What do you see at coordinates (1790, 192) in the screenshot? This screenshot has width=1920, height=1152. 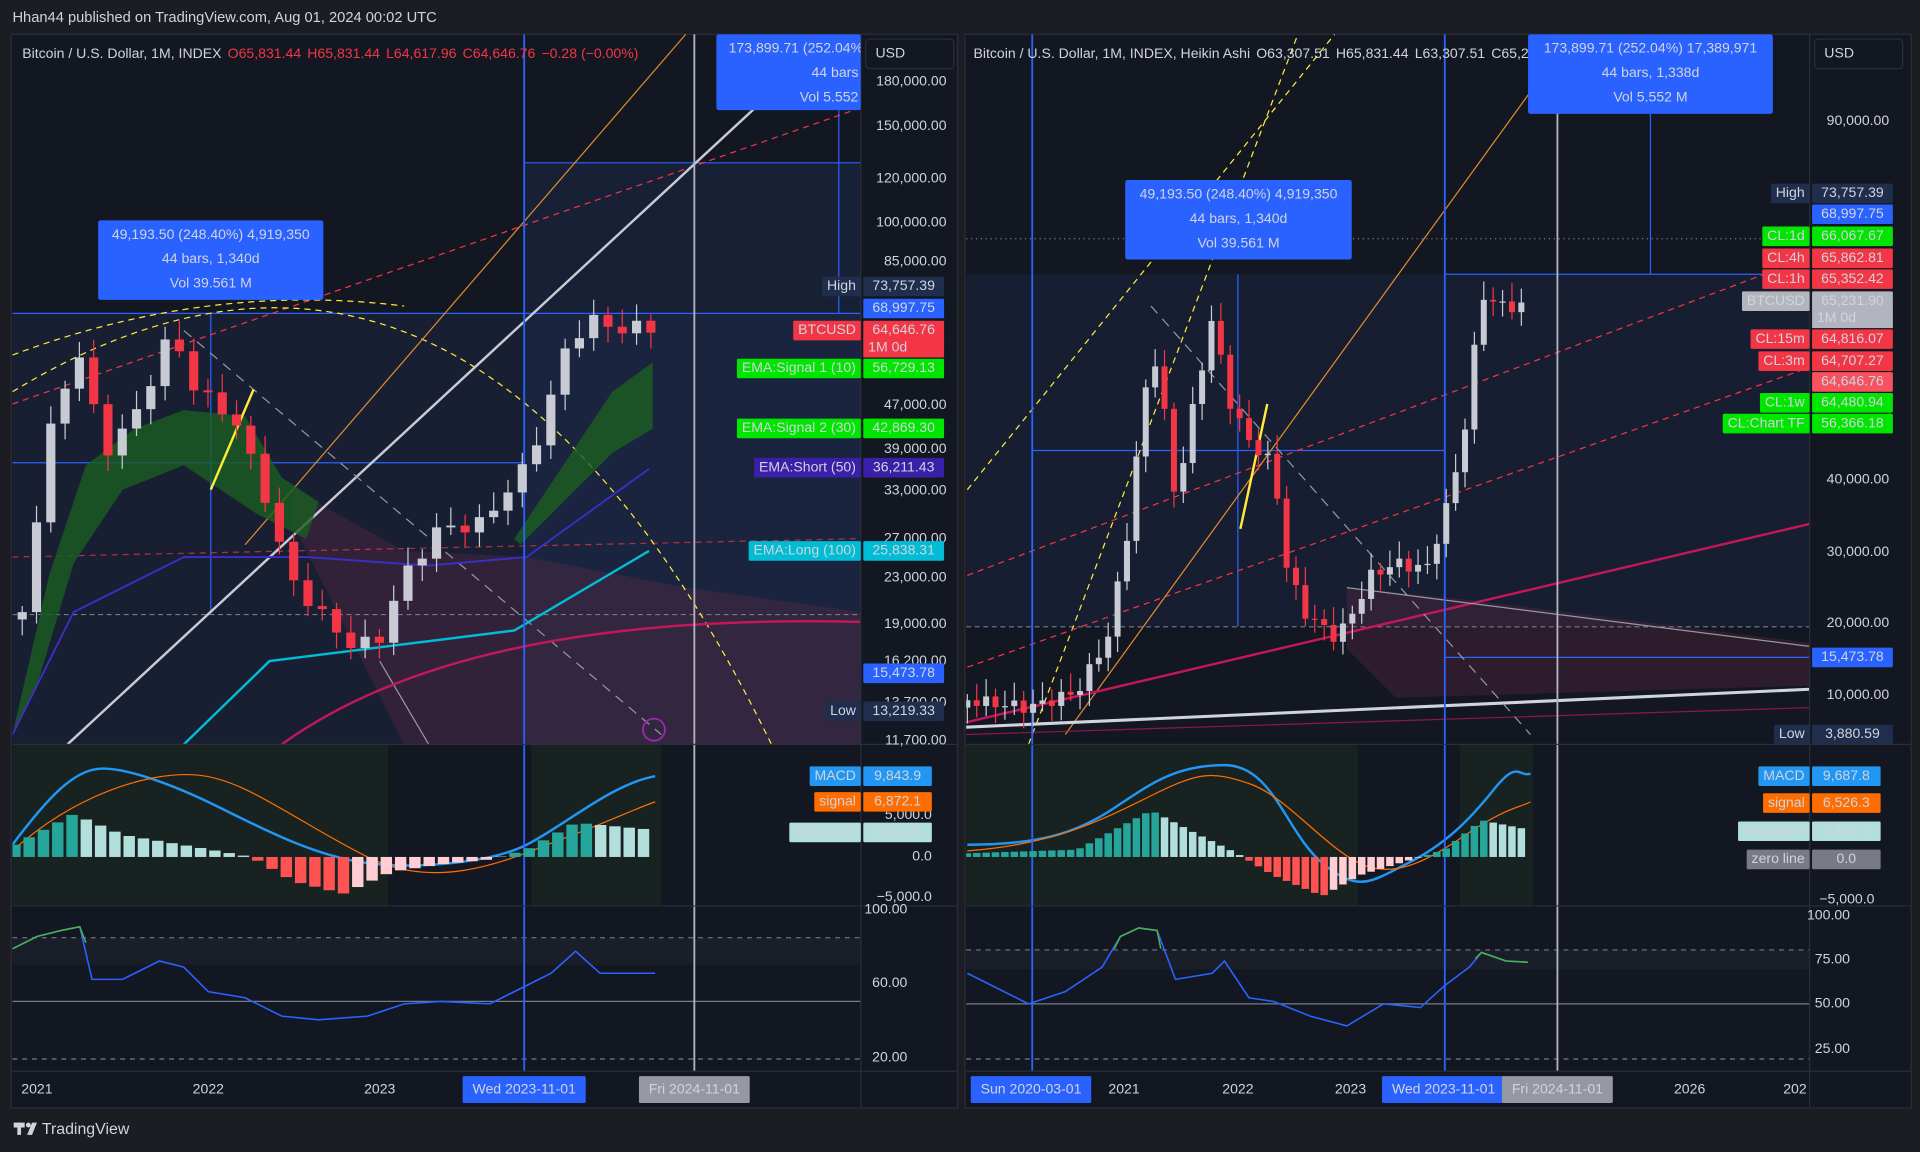 I see `tag-label: High` at bounding box center [1790, 192].